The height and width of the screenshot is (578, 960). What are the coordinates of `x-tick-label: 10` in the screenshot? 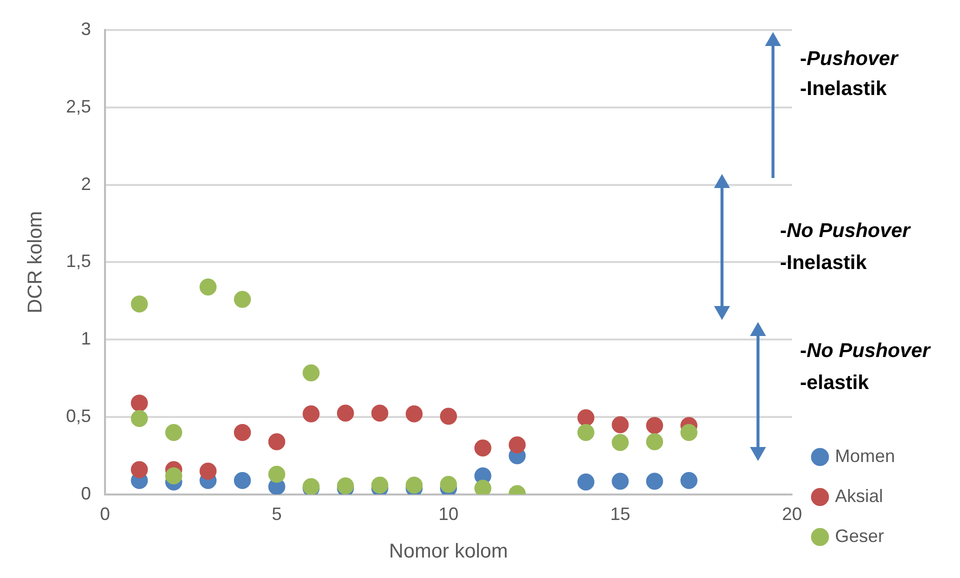 It's located at (448, 514).